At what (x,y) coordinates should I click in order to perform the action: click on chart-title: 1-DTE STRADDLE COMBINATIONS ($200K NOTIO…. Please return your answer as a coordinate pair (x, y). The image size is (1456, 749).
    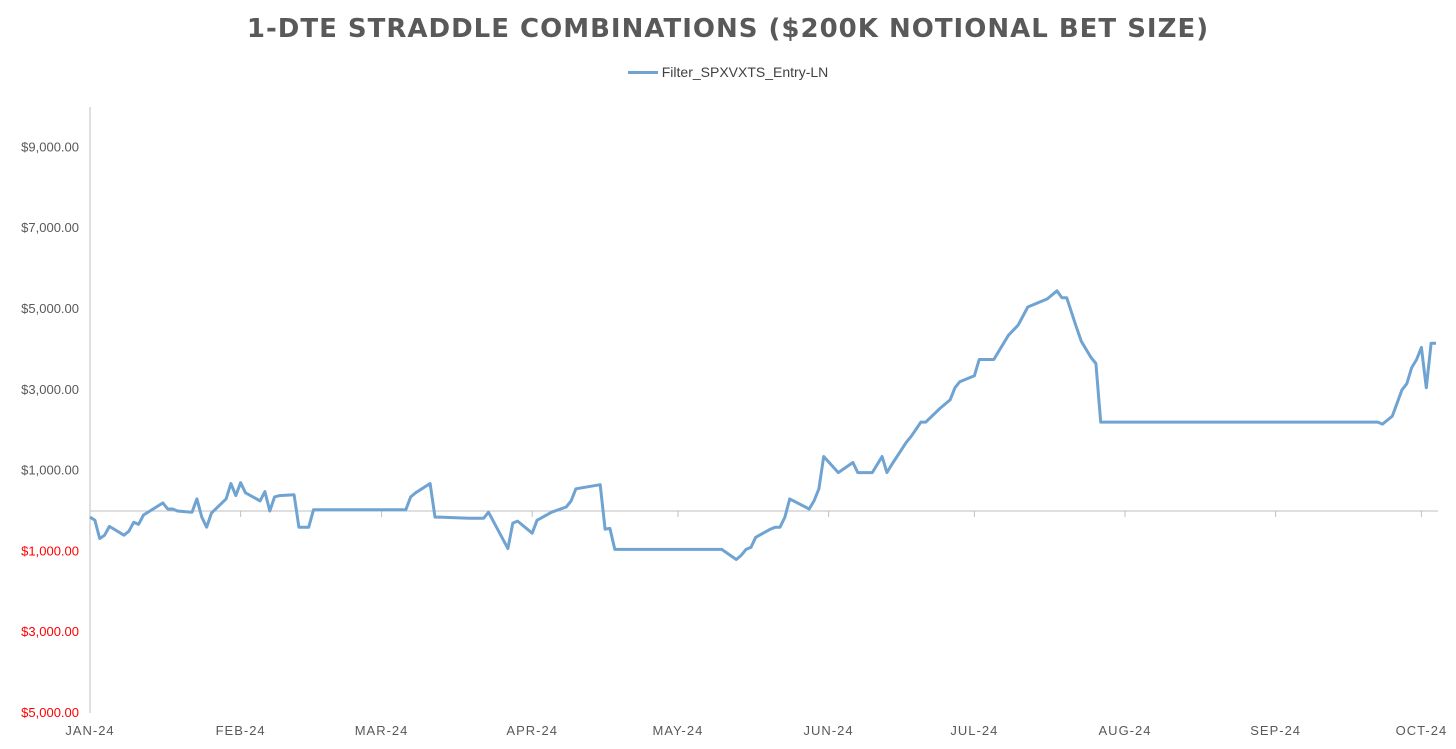
    Looking at the image, I should click on (728, 29).